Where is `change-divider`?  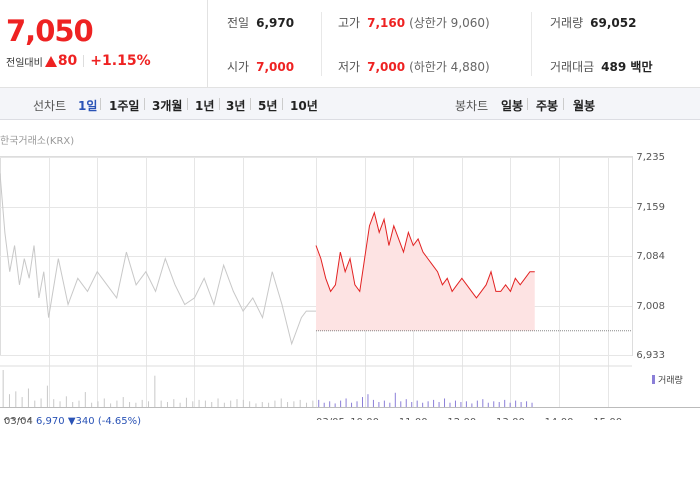 change-divider is located at coordinates (84, 61).